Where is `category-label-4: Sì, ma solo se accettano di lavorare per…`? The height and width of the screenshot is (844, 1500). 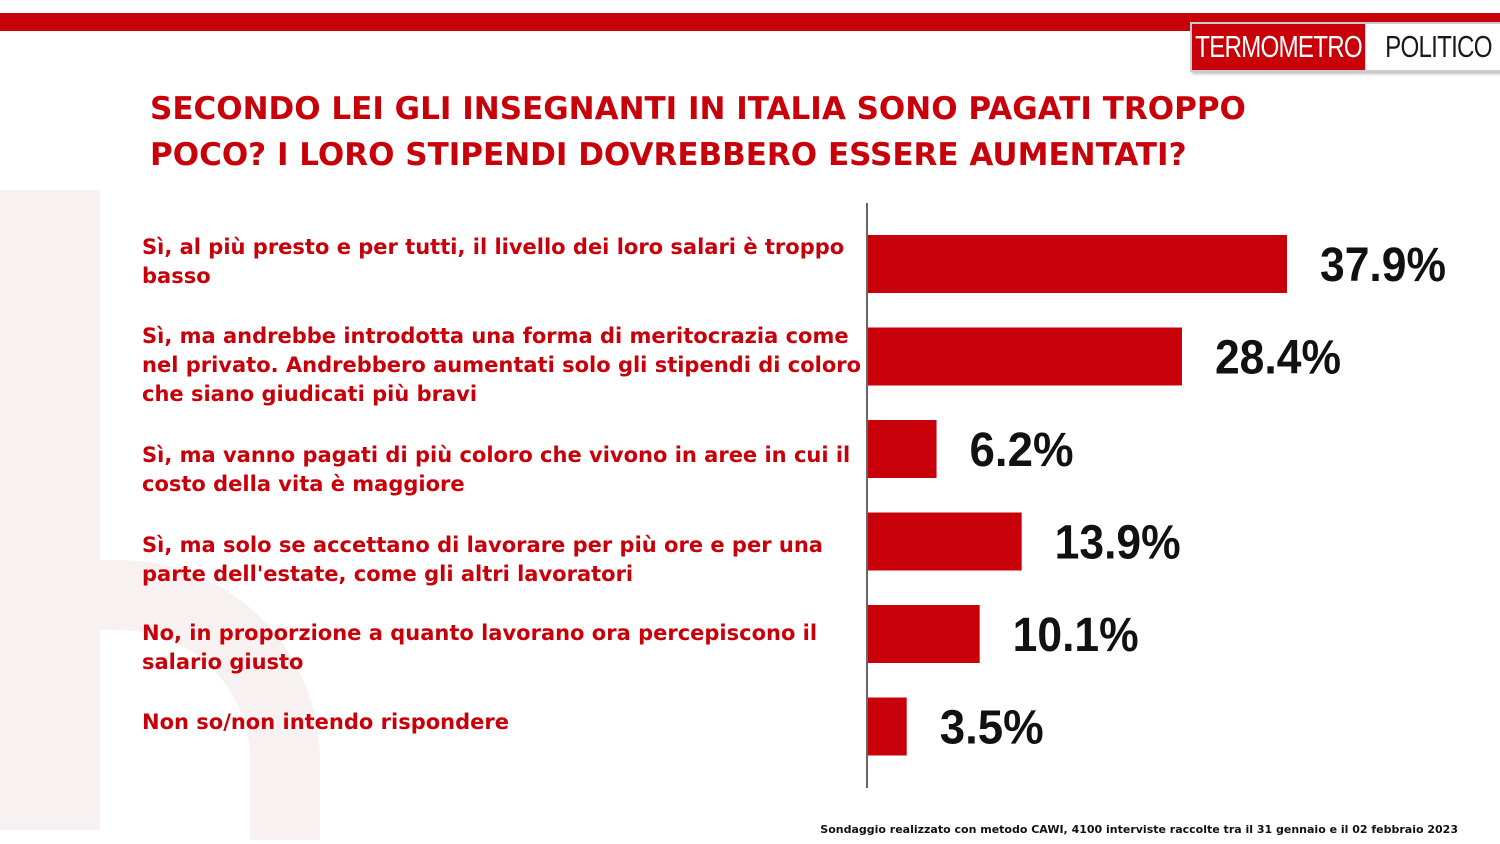 category-label-4: Sì, ma solo se accettano di lavorare per… is located at coordinates (482, 559).